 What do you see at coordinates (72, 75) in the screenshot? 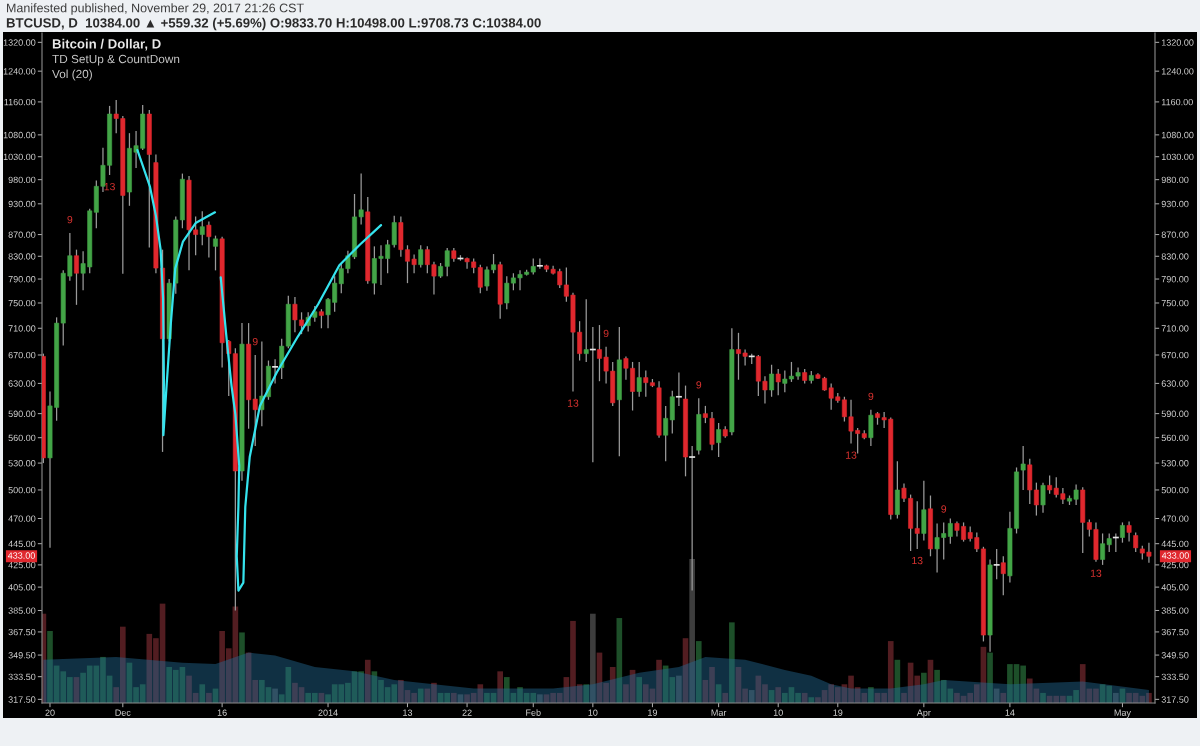
I see `annotation: Vol (20)` at bounding box center [72, 75].